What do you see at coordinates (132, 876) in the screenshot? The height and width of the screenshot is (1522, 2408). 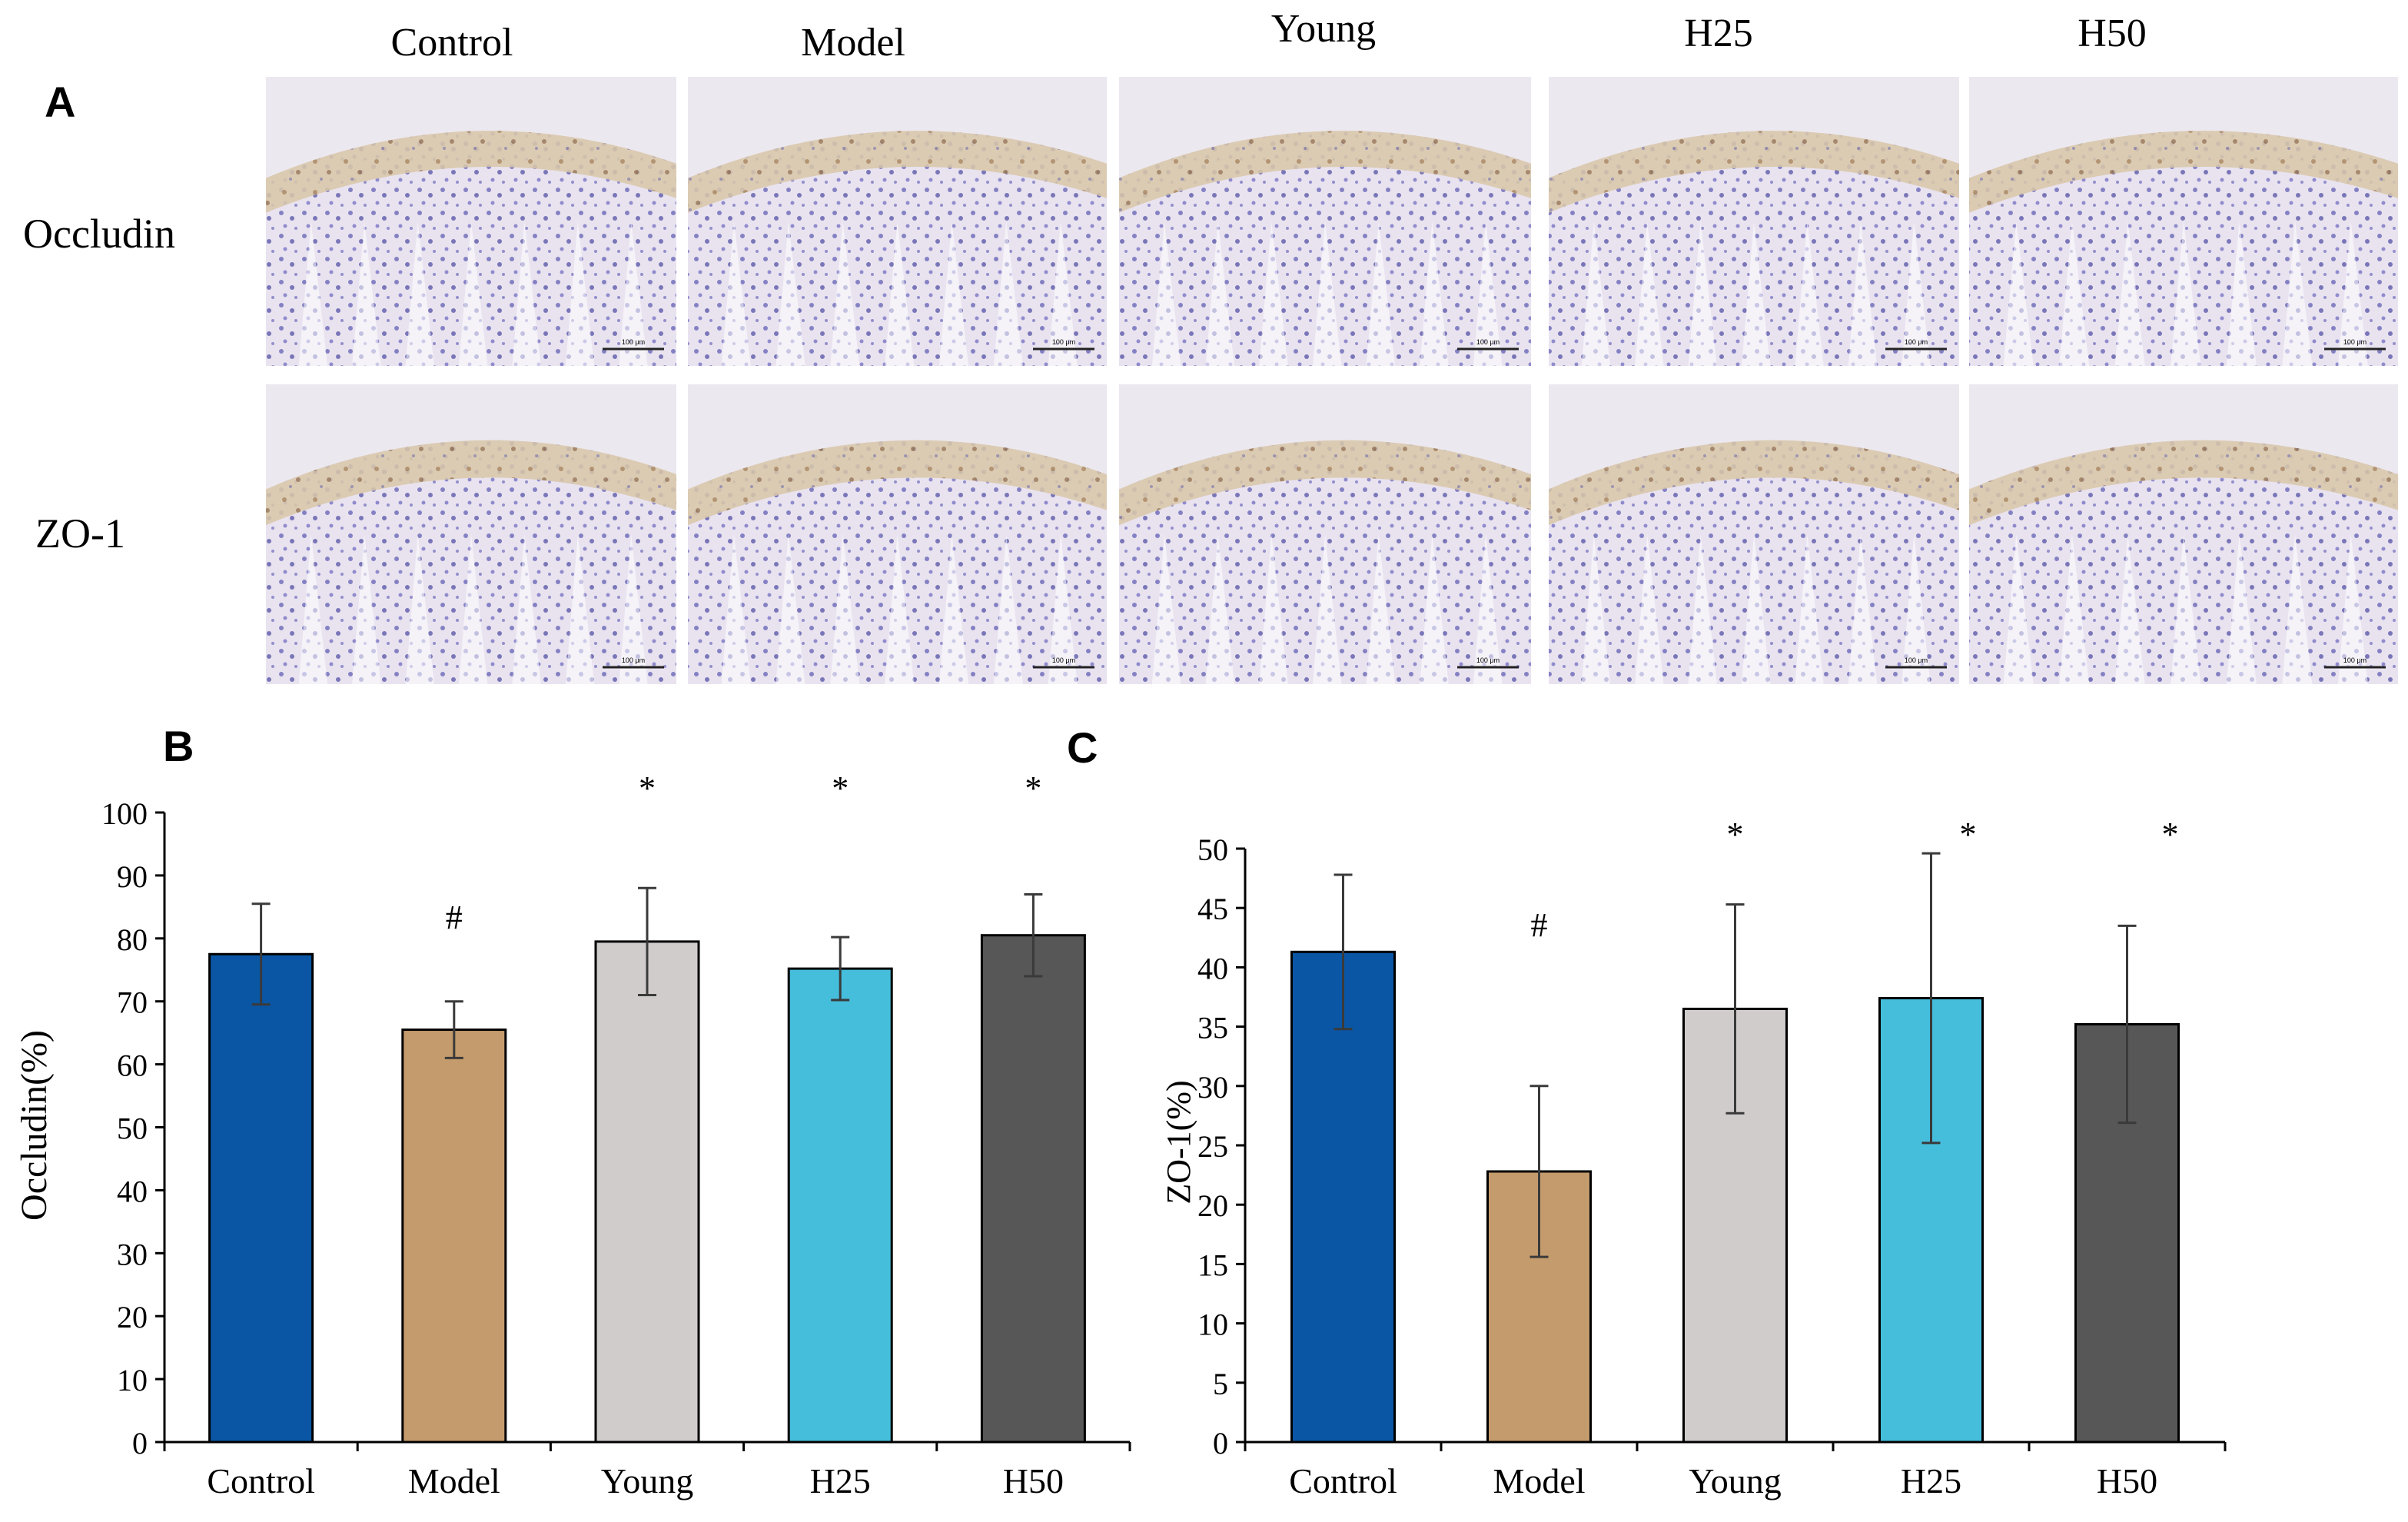 I see `y-tick-label: 90` at bounding box center [132, 876].